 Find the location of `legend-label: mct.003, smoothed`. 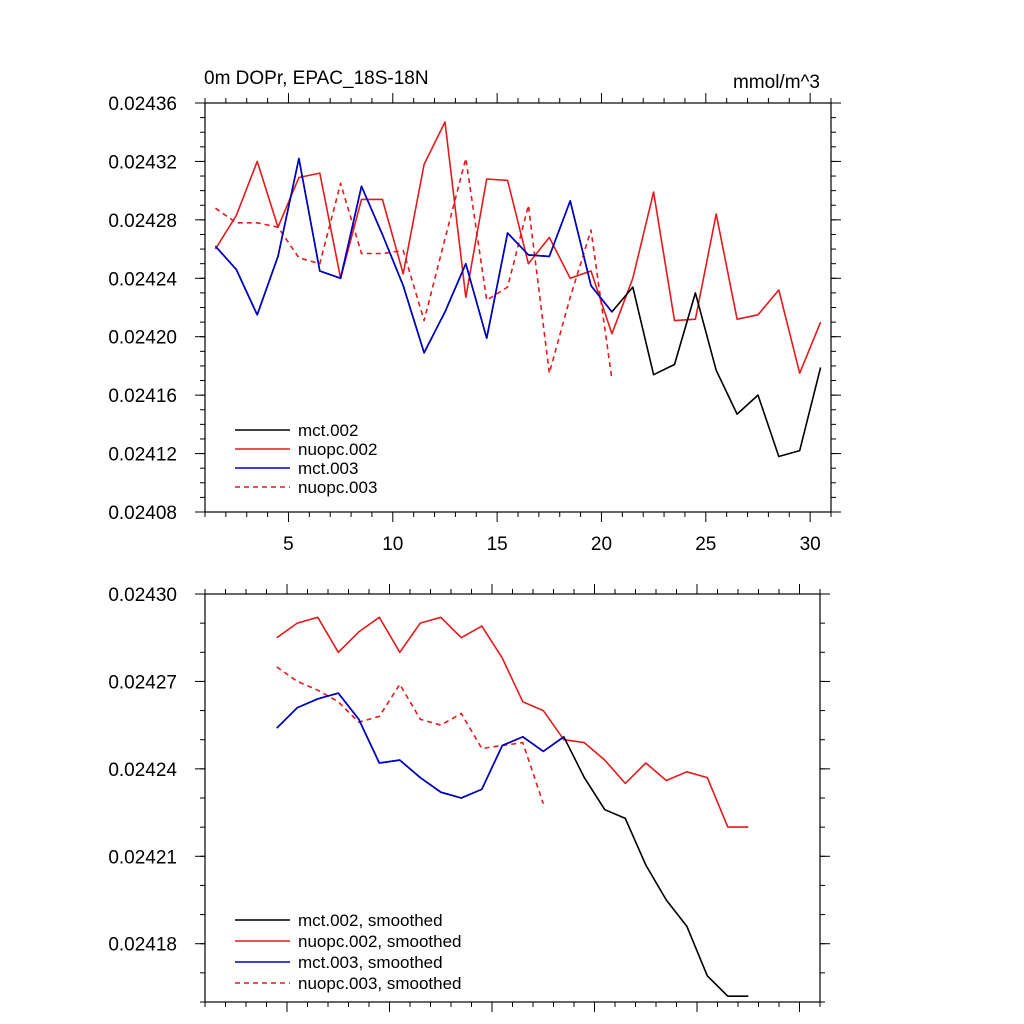

legend-label: mct.003, smoothed is located at coordinates (370, 962).